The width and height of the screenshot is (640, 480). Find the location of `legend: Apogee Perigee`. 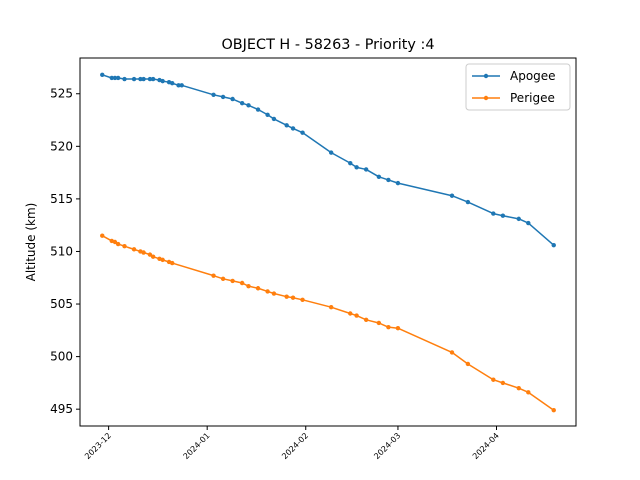

legend: Apogee Perigee is located at coordinates (518, 87).